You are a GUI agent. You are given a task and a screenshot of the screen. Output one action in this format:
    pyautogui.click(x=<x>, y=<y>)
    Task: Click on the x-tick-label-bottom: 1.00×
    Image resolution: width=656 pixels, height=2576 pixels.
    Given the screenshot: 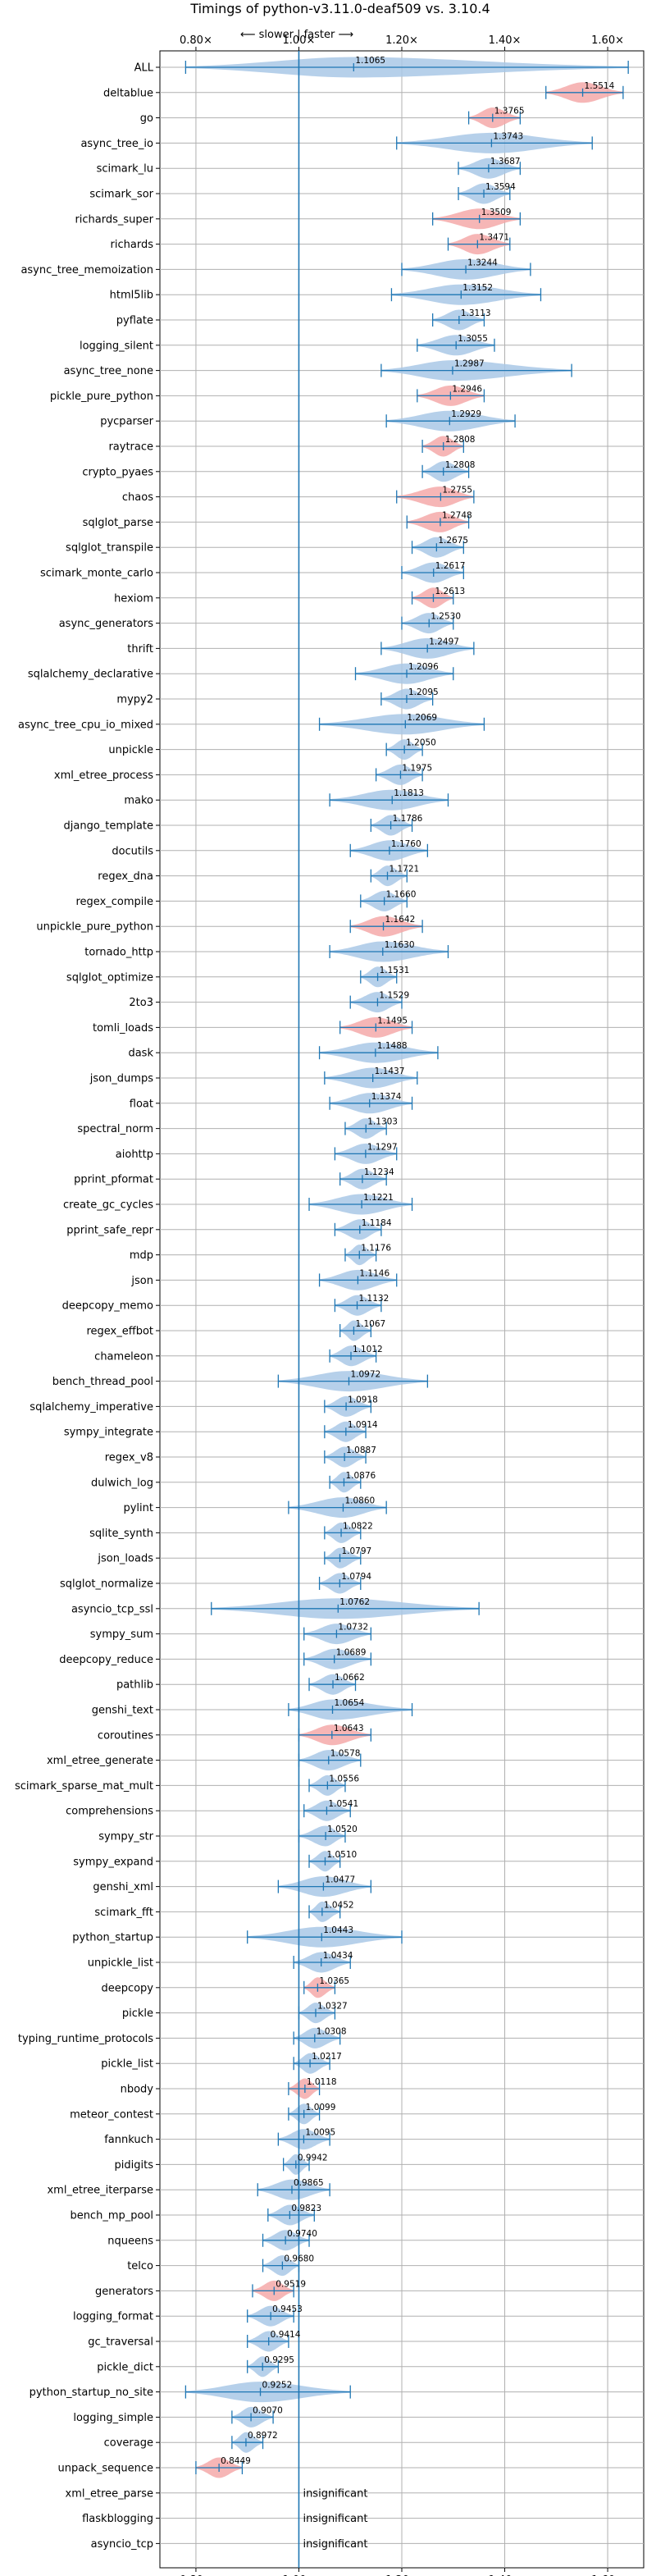 What is the action you would take?
    pyautogui.click(x=299, y=2575)
    